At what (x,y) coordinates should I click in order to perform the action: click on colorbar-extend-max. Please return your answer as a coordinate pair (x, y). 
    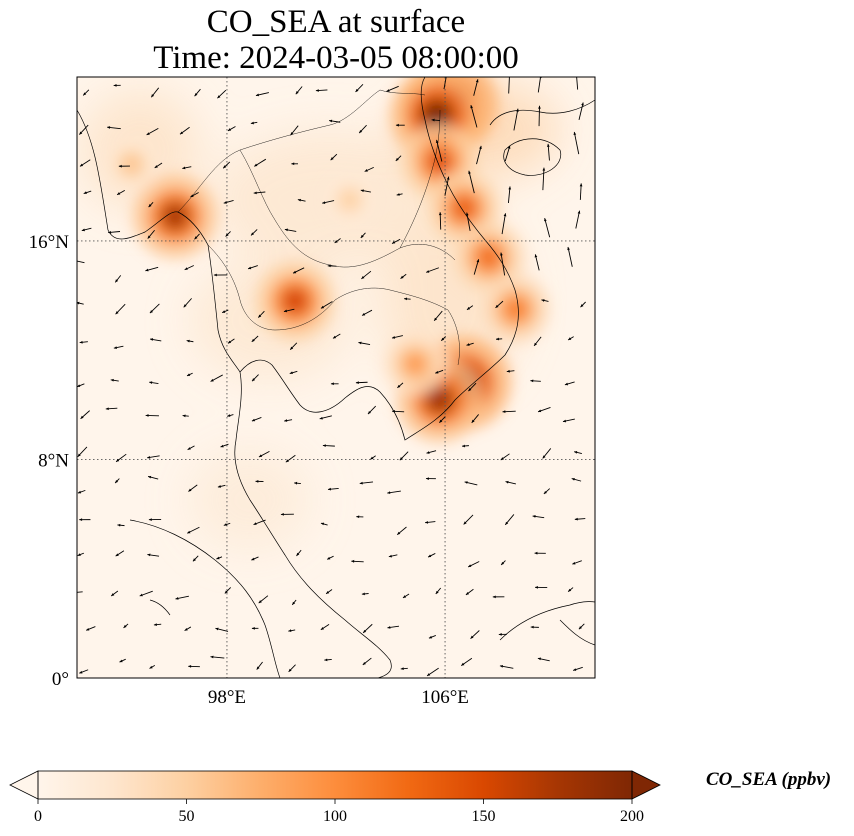
    Looking at the image, I should click on (646, 785).